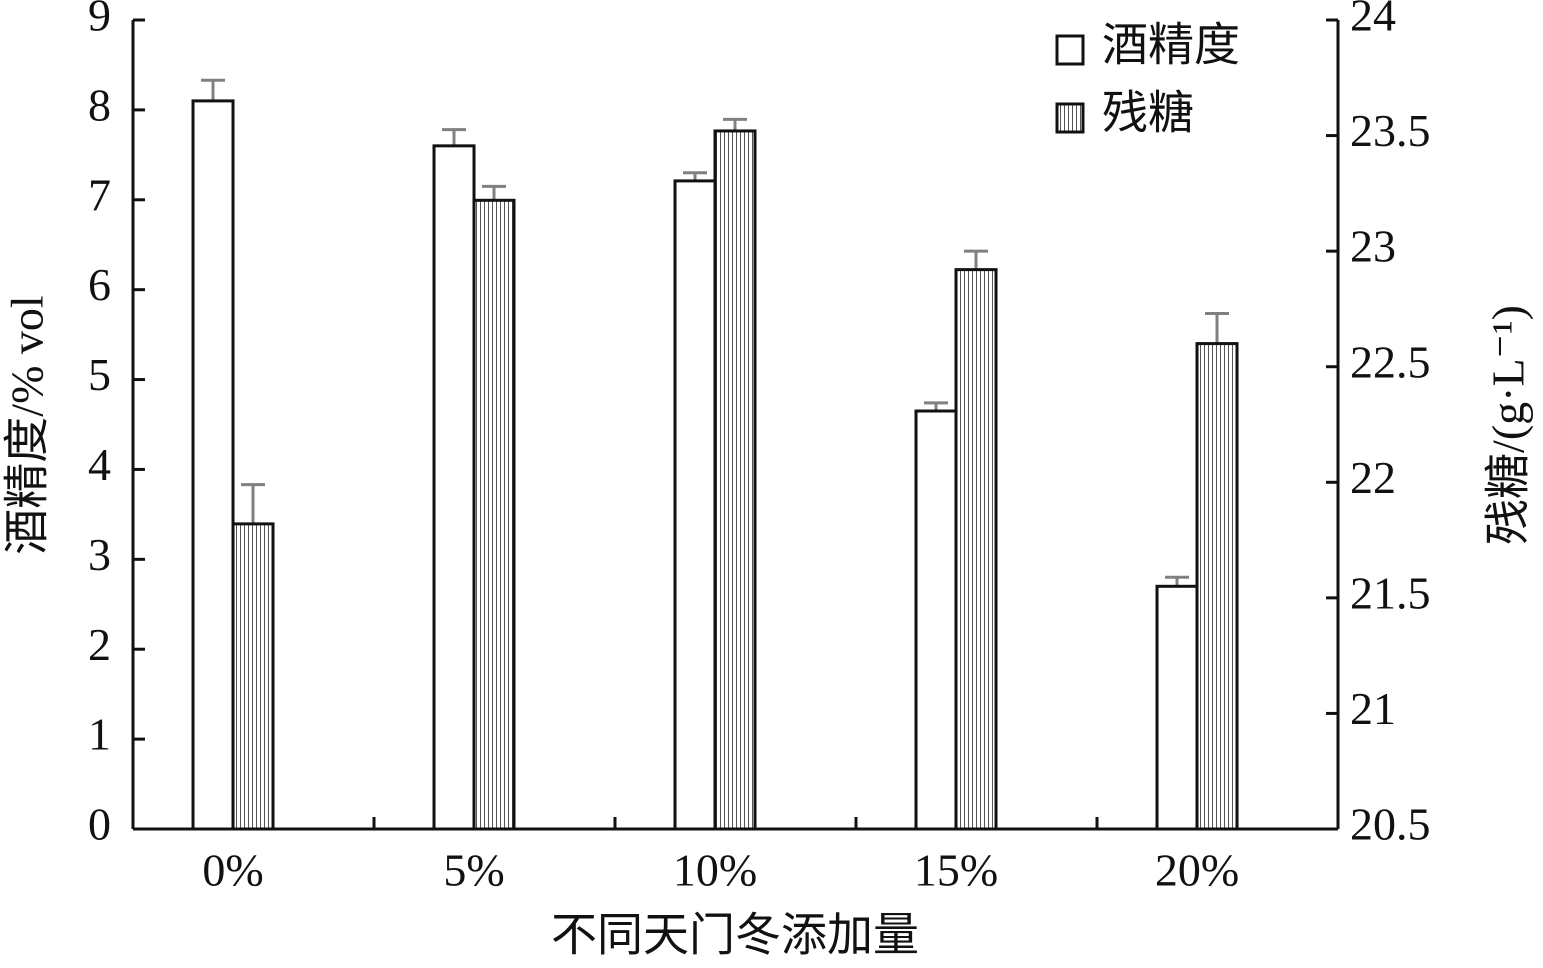 The width and height of the screenshot is (1543, 968). Describe the element at coordinates (1390, 130) in the screenshot. I see `y2-tick-label: 23.5` at that location.